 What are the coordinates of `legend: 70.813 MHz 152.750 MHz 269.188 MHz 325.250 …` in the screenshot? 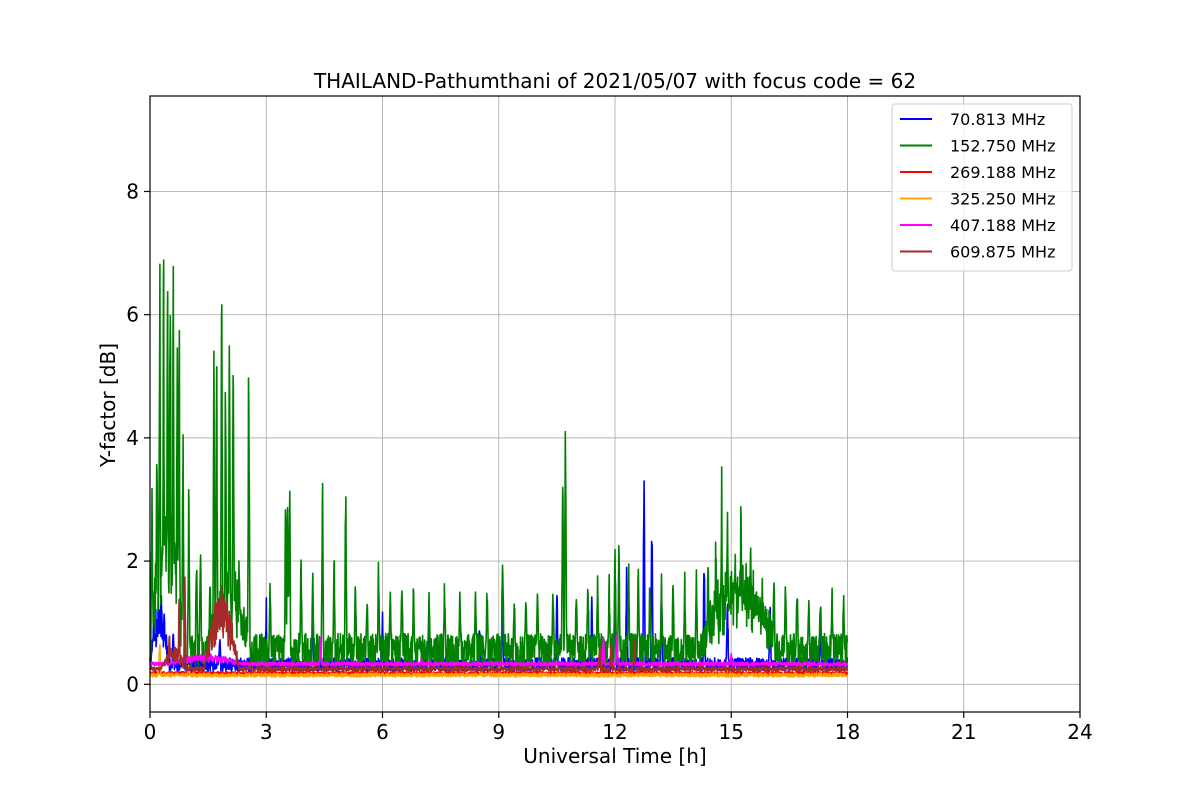 It's located at (982, 187).